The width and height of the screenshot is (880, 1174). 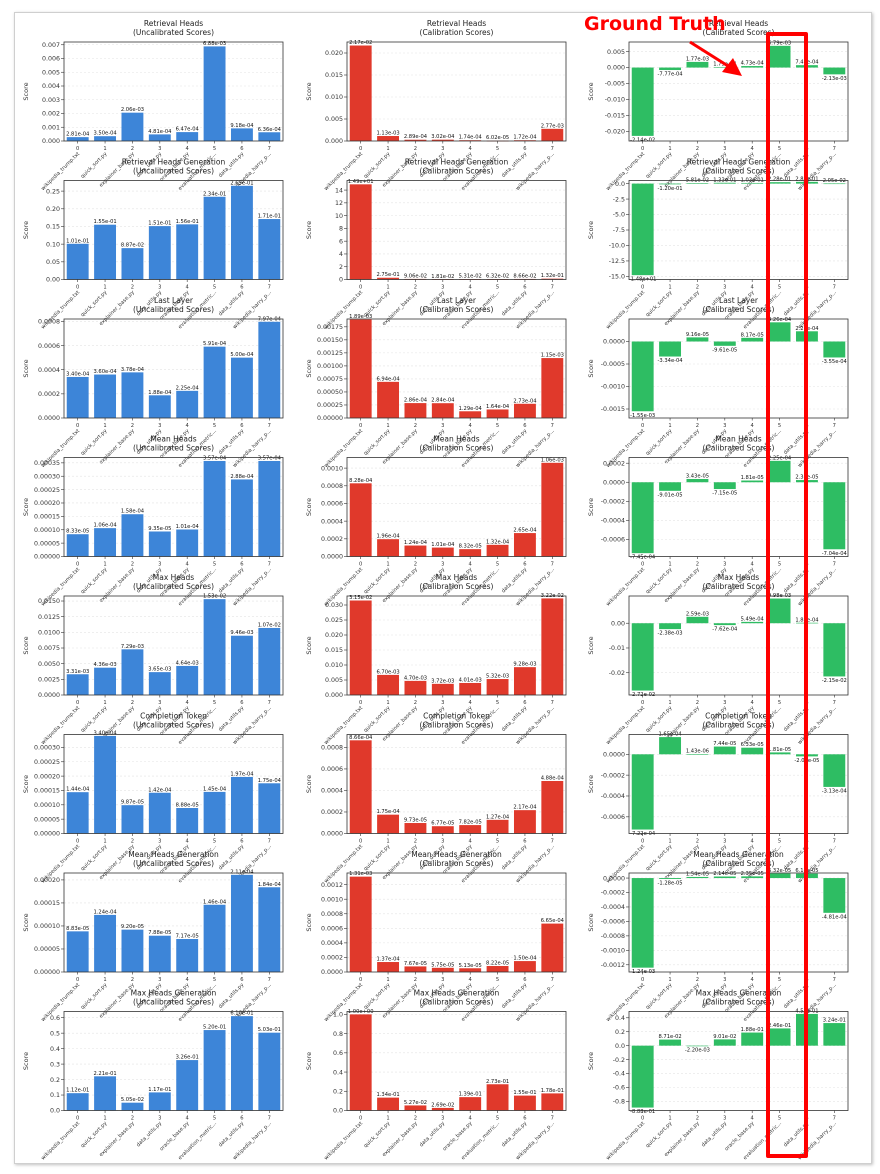 What do you see at coordinates (497, 1082) in the screenshot?
I see `data-label: 2.73e-01` at bounding box center [497, 1082].